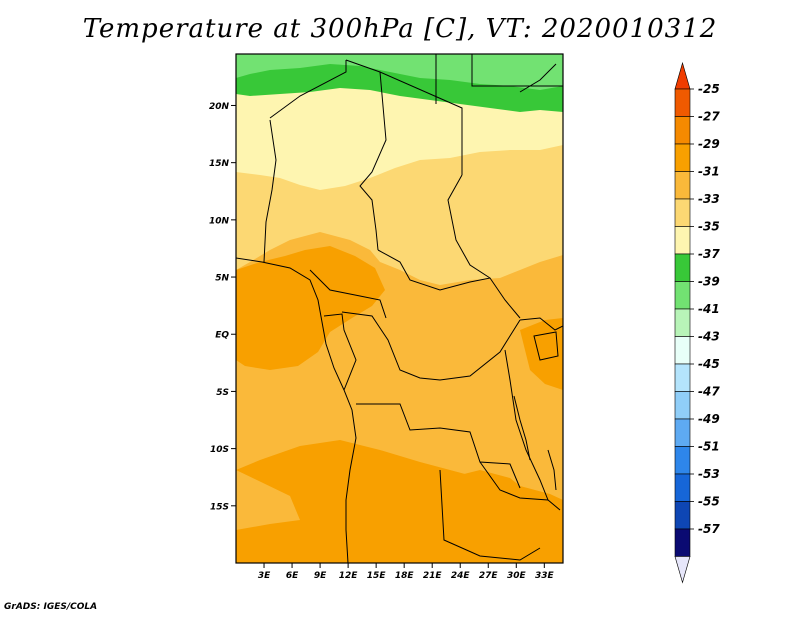 Image resolution: width=800 pixels, height=618 pixels. I want to click on lon-tick-label: 33E, so click(545, 576).